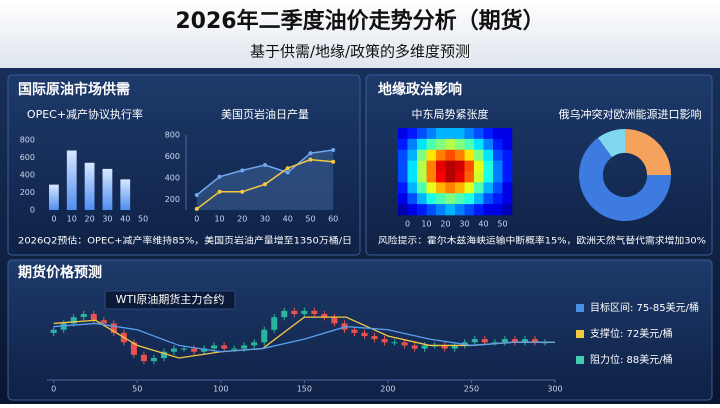 Image resolution: width=720 pixels, height=408 pixels. Describe the element at coordinates (74, 89) in the screenshot. I see `panel-title: 国际原油市场供需` at that location.